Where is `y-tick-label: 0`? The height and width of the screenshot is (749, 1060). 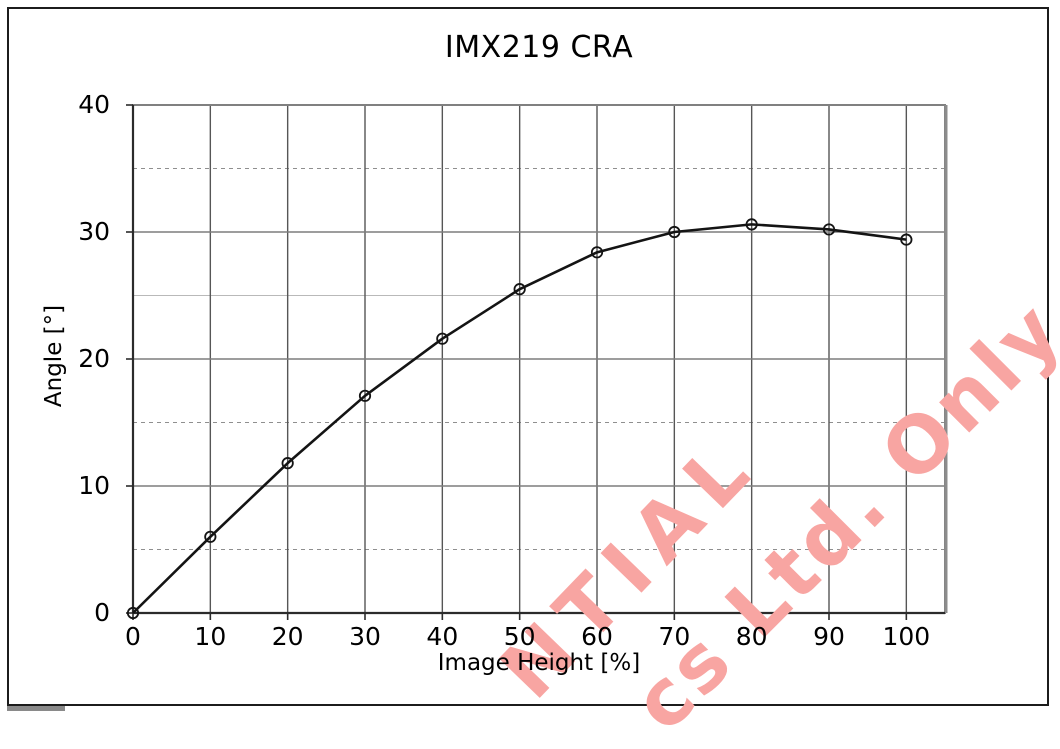
y-tick-label: 0 is located at coordinates (102, 612).